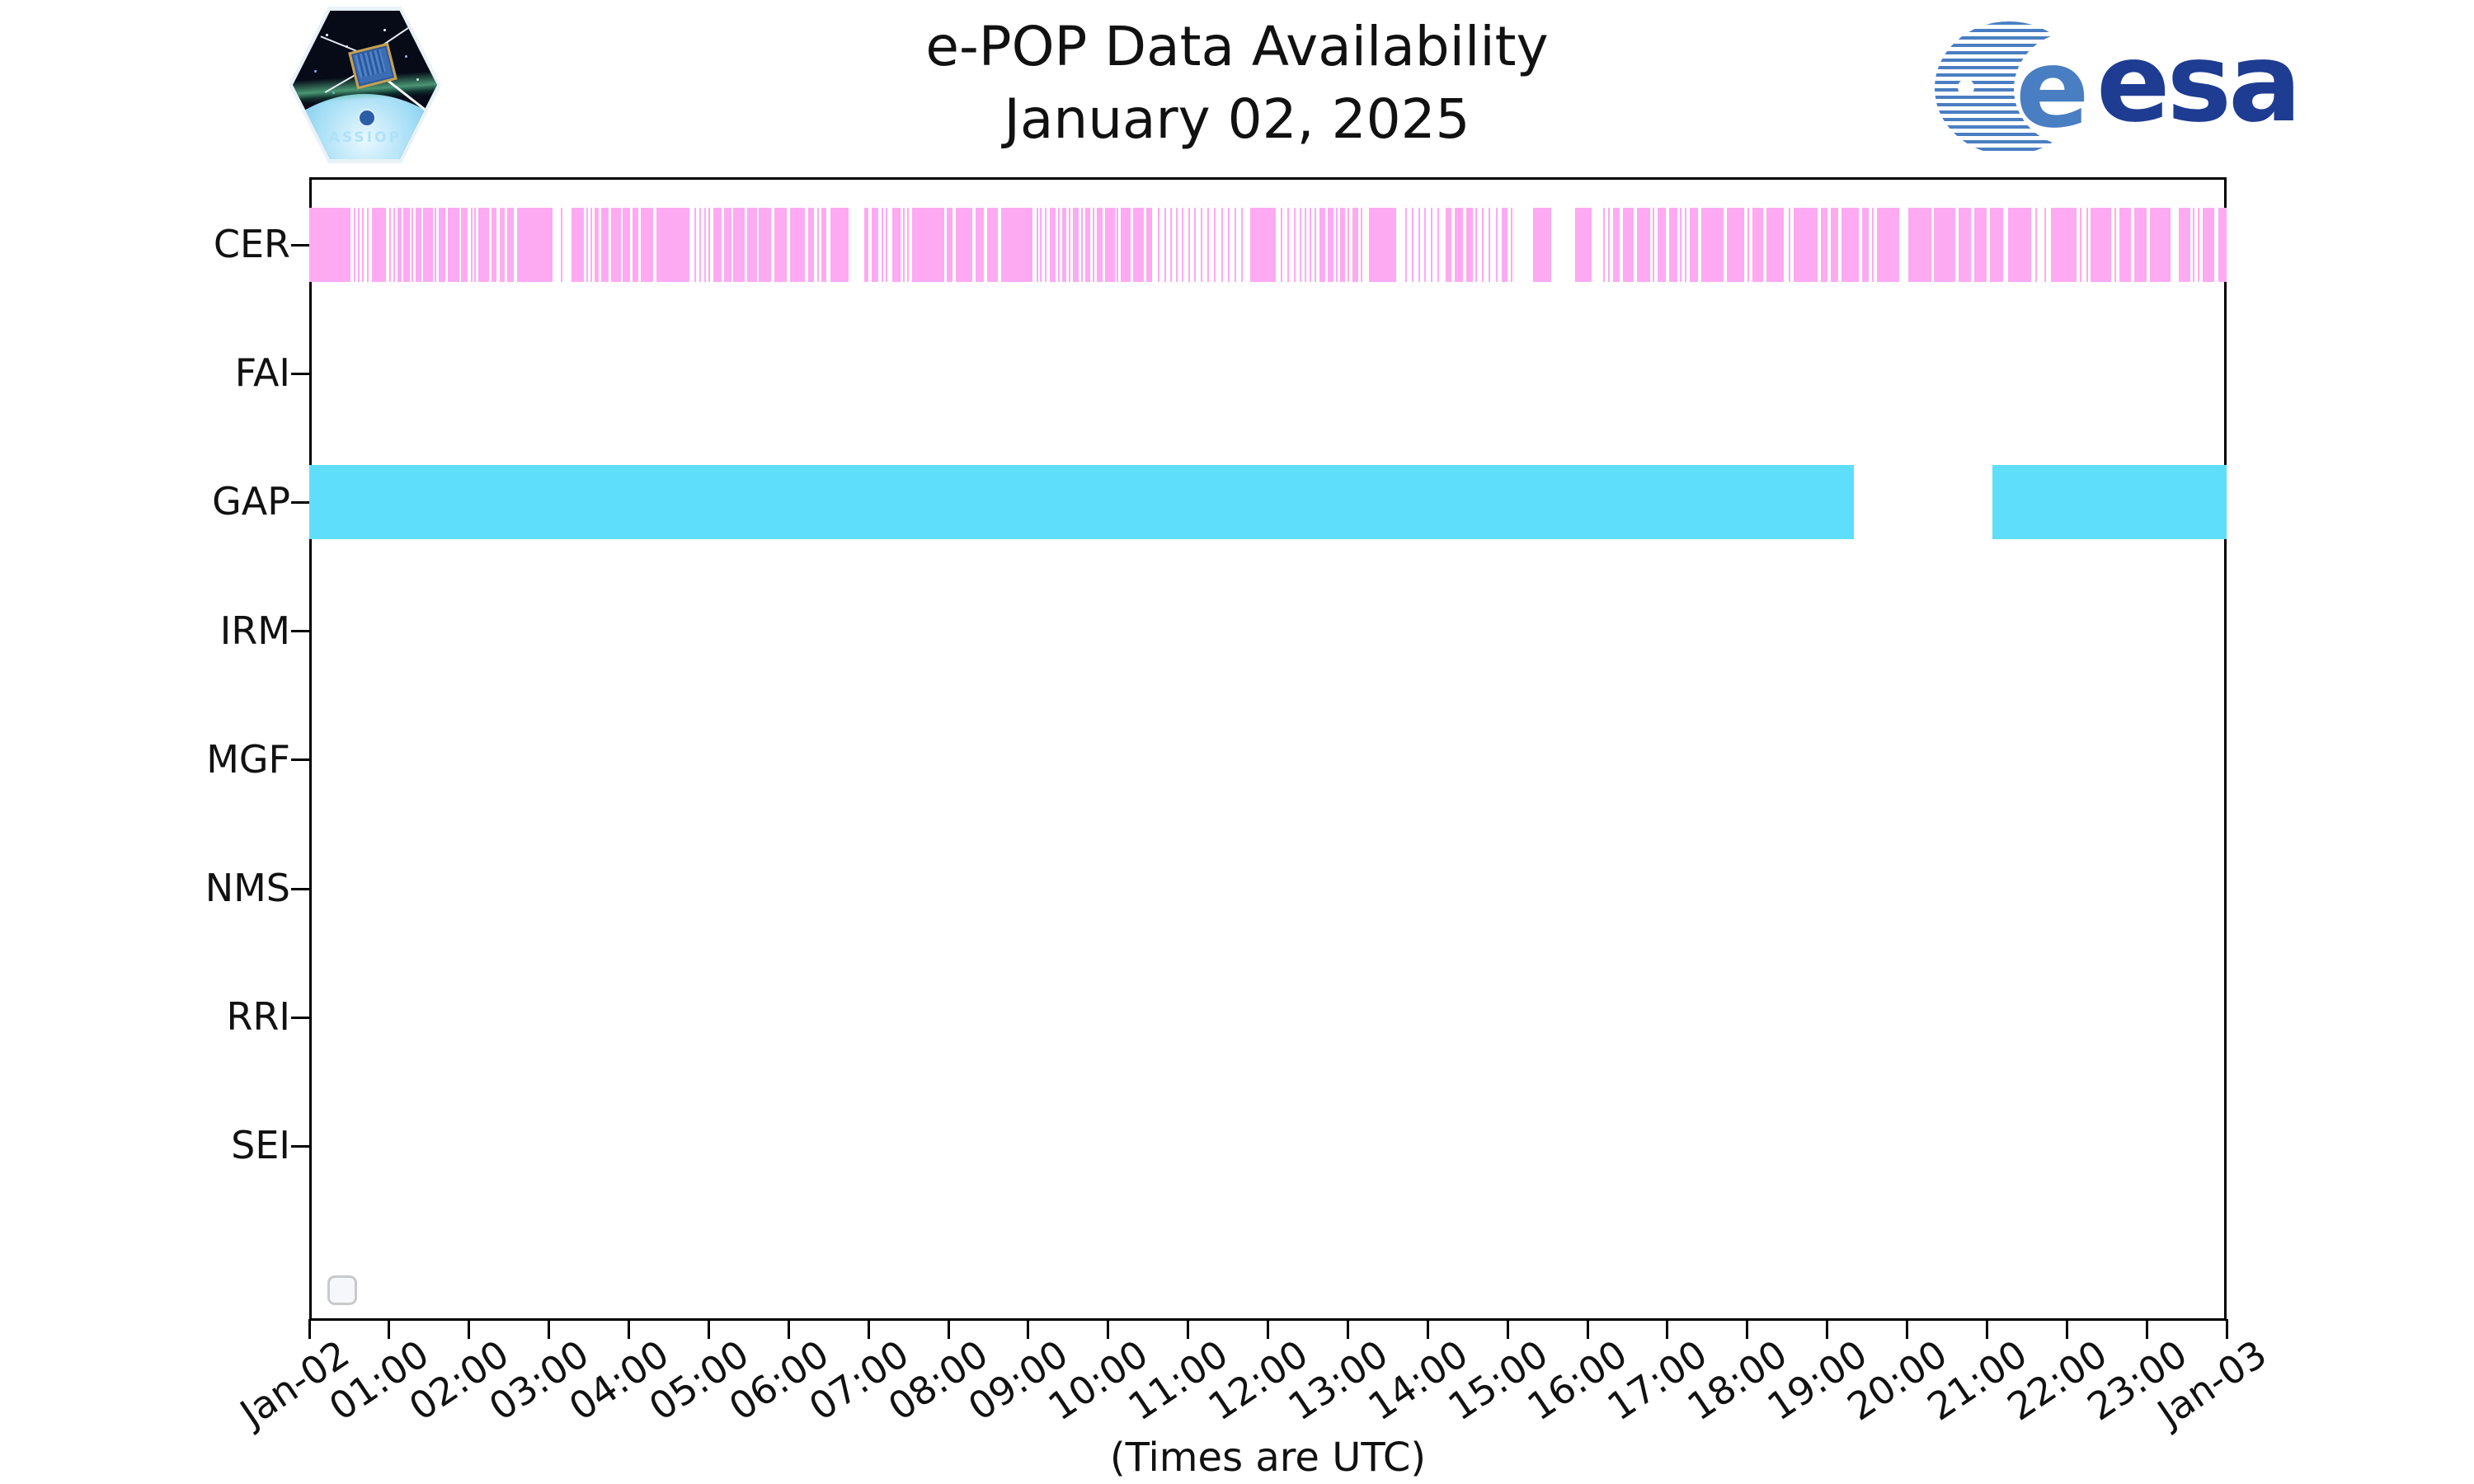 The image size is (2474, 1484). I want to click on y-tick-rri, so click(300, 1017).